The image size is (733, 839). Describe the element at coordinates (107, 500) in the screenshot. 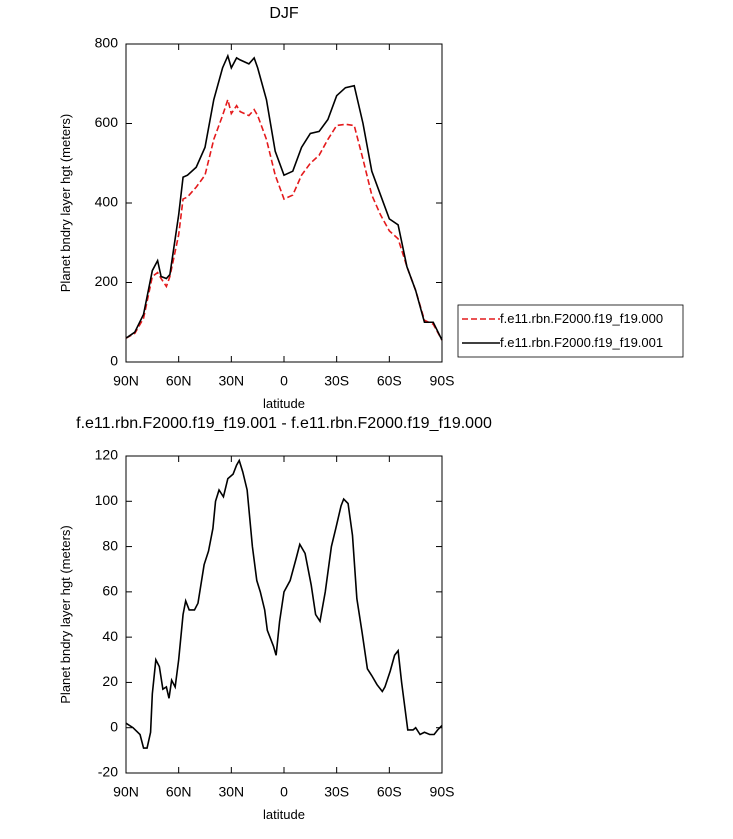

I see `y-tick-label: 100` at that location.